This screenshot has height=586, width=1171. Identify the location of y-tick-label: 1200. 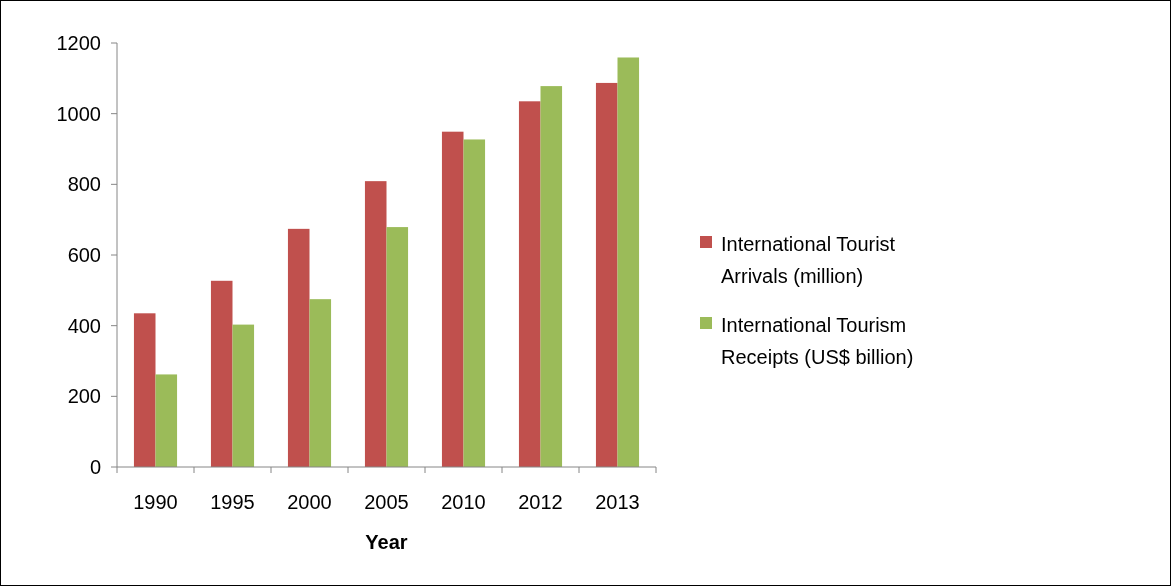
(78, 43).